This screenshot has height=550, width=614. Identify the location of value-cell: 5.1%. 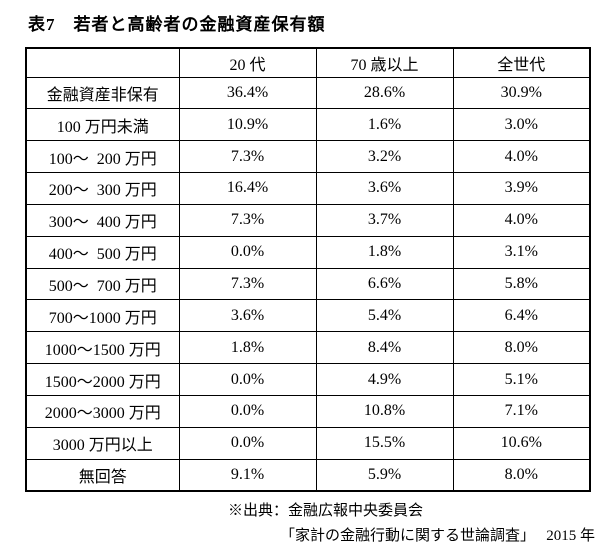
(521, 379).